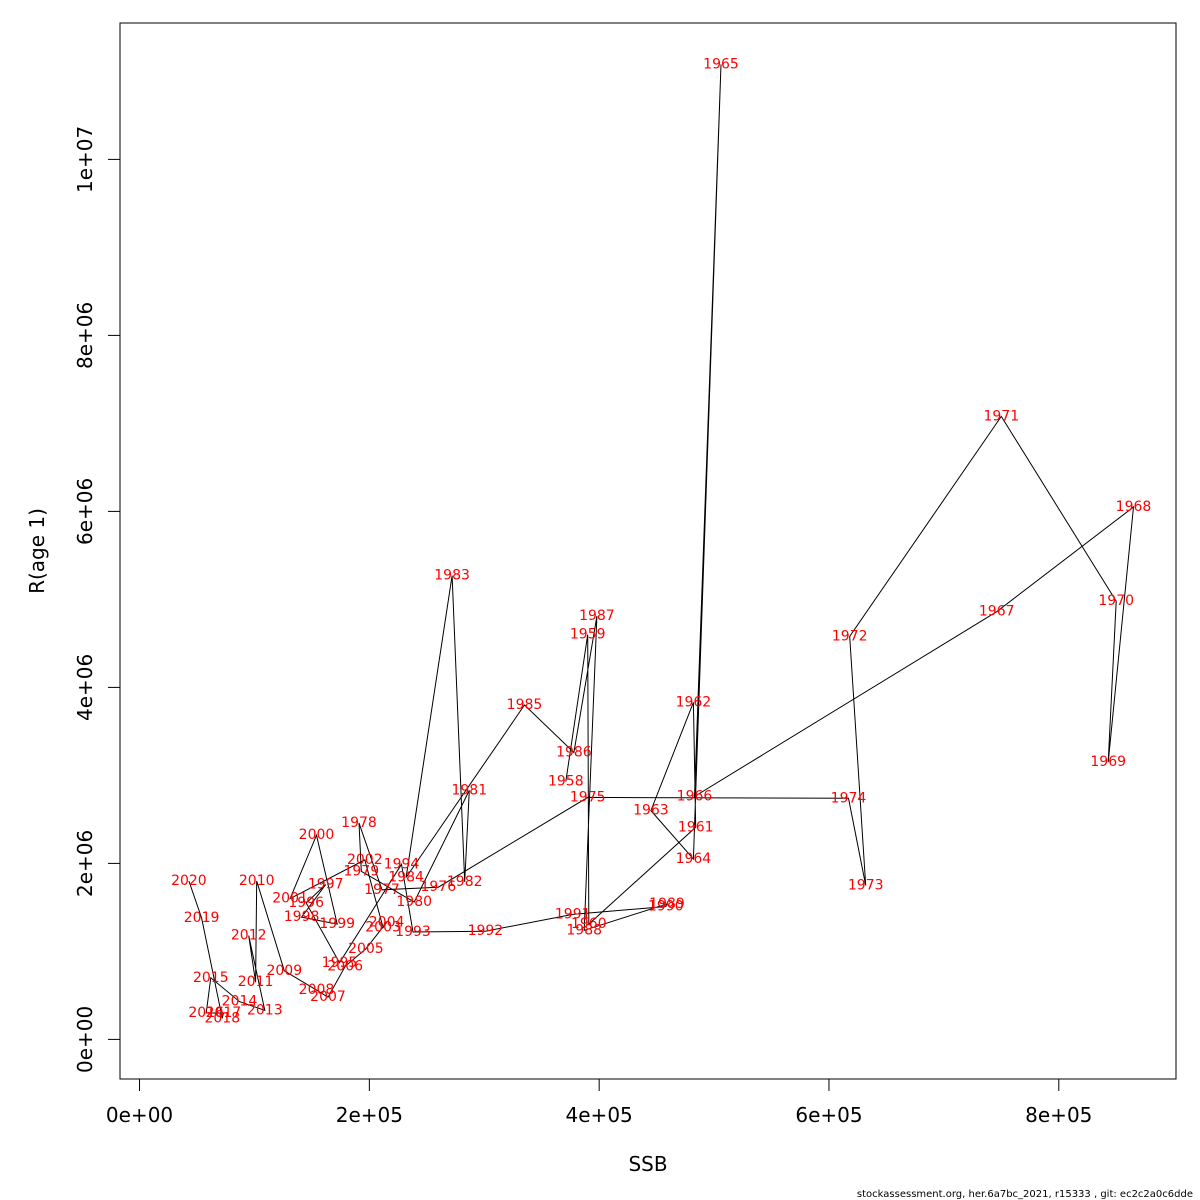  What do you see at coordinates (383, 928) in the screenshot?
I see `point-label-2003: 2003` at bounding box center [383, 928].